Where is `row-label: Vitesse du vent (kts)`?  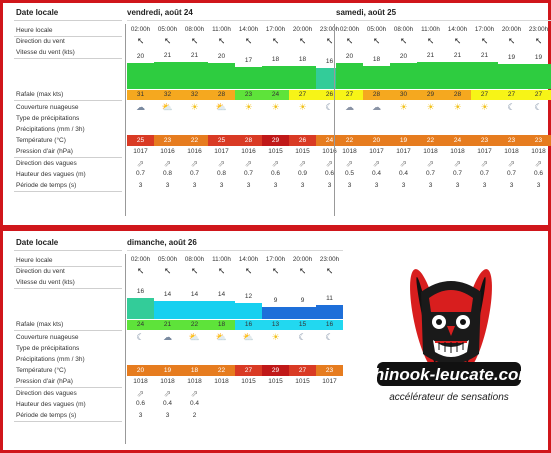
row-label: Vitesse du vent (kts) is located at coordinates (45, 282).